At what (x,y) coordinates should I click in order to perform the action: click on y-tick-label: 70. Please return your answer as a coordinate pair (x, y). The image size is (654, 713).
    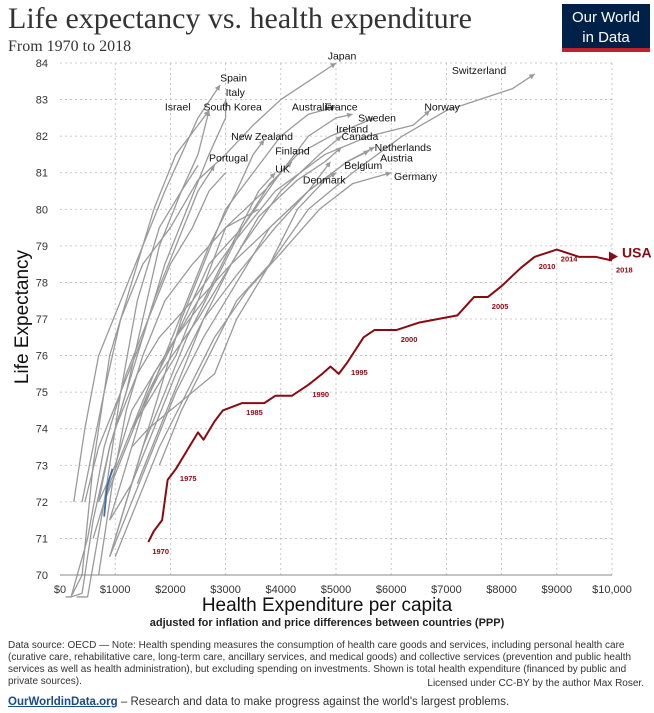
    Looking at the image, I should click on (42, 576).